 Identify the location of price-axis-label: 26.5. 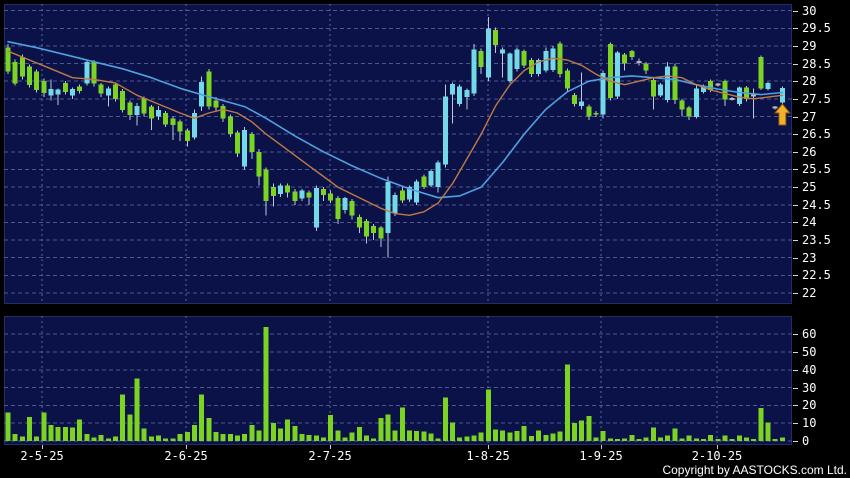
(816, 134).